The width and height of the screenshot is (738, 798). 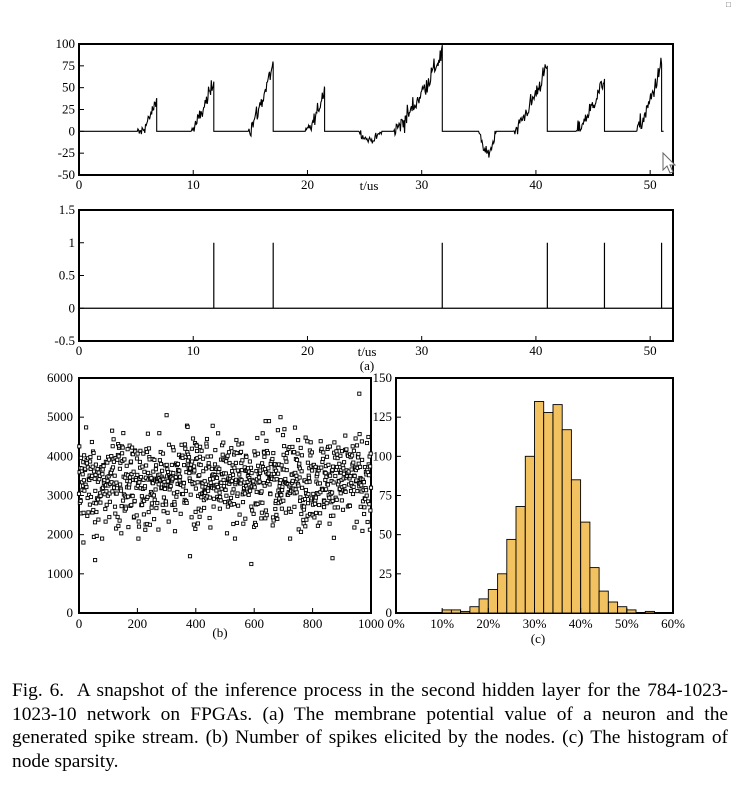 I want to click on x-tick-label: 40%, so click(x=581, y=623).